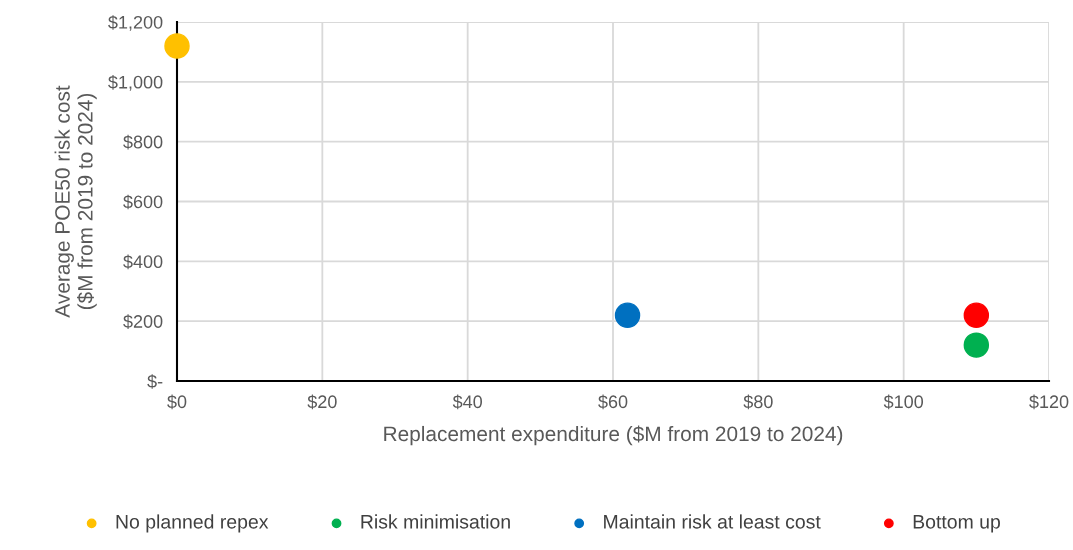  Describe the element at coordinates (143, 202) in the screenshot. I see `y-tick-label: $600` at that location.